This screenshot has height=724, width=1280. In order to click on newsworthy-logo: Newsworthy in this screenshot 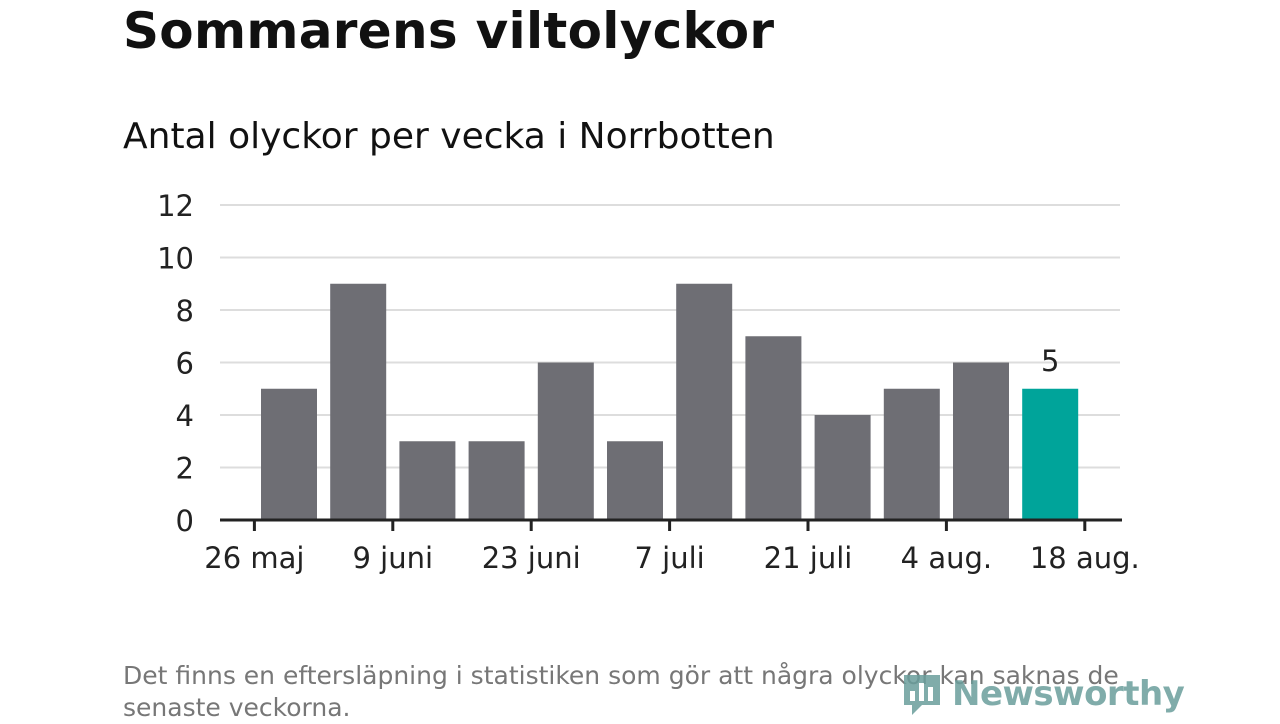, I will do `click(1042, 694)`.